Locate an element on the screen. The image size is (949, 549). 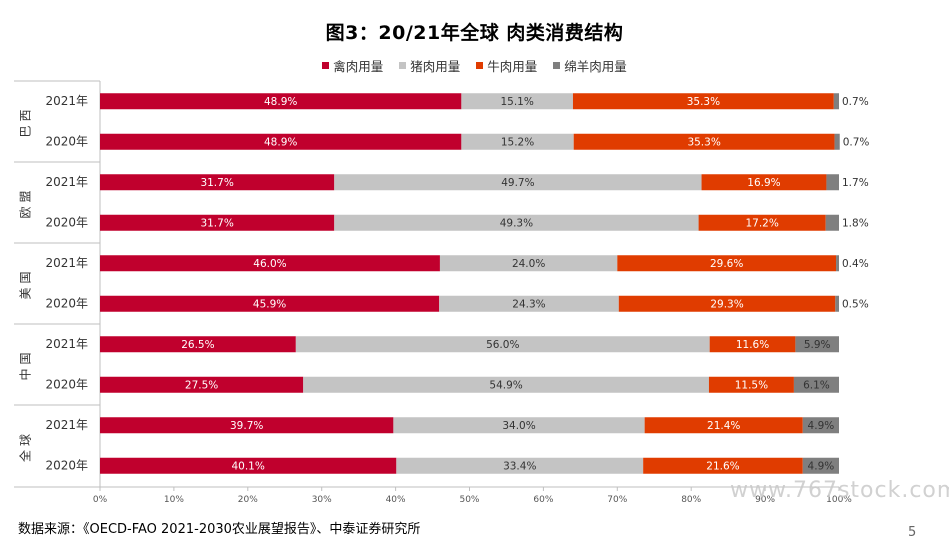
row-label-0-0: 2021年 is located at coordinates (66, 101).